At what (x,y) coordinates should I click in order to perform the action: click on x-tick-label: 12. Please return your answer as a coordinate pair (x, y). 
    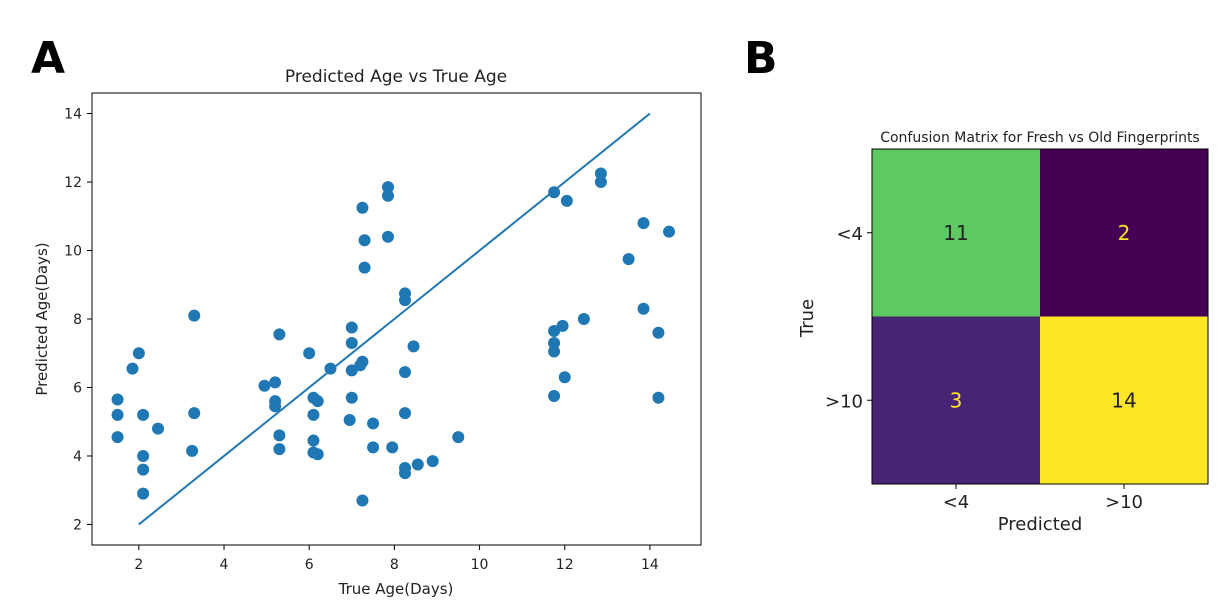
    Looking at the image, I should click on (565, 565).